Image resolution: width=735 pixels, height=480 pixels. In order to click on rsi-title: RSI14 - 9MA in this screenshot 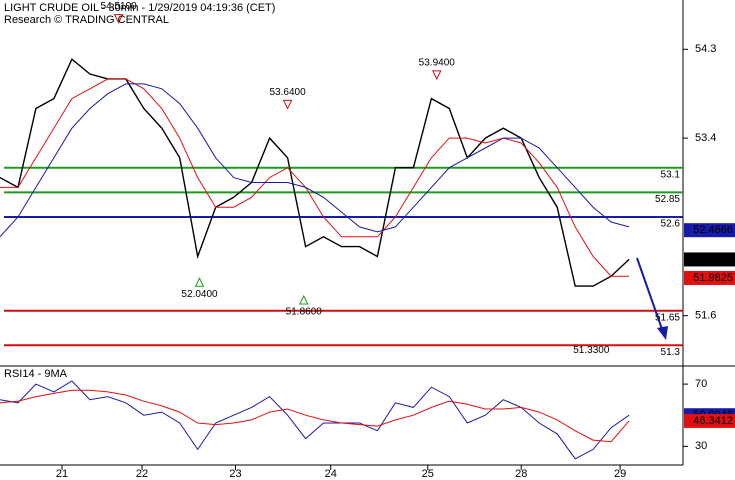, I will do `click(36, 374)`.